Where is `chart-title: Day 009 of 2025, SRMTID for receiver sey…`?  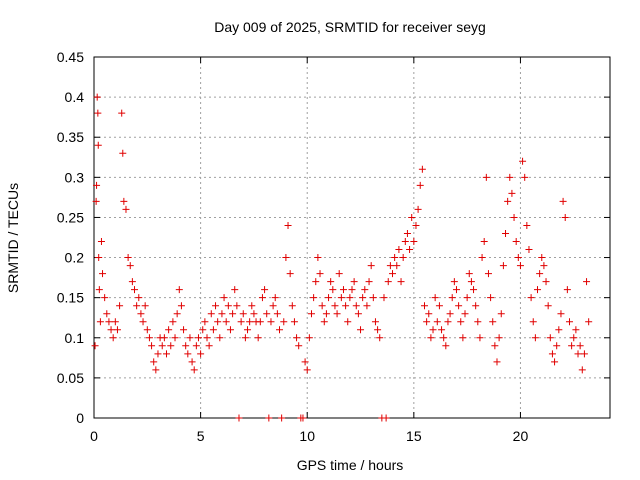
chart-title: Day 009 of 2025, SRMTID for receiver sey… is located at coordinates (350, 27).